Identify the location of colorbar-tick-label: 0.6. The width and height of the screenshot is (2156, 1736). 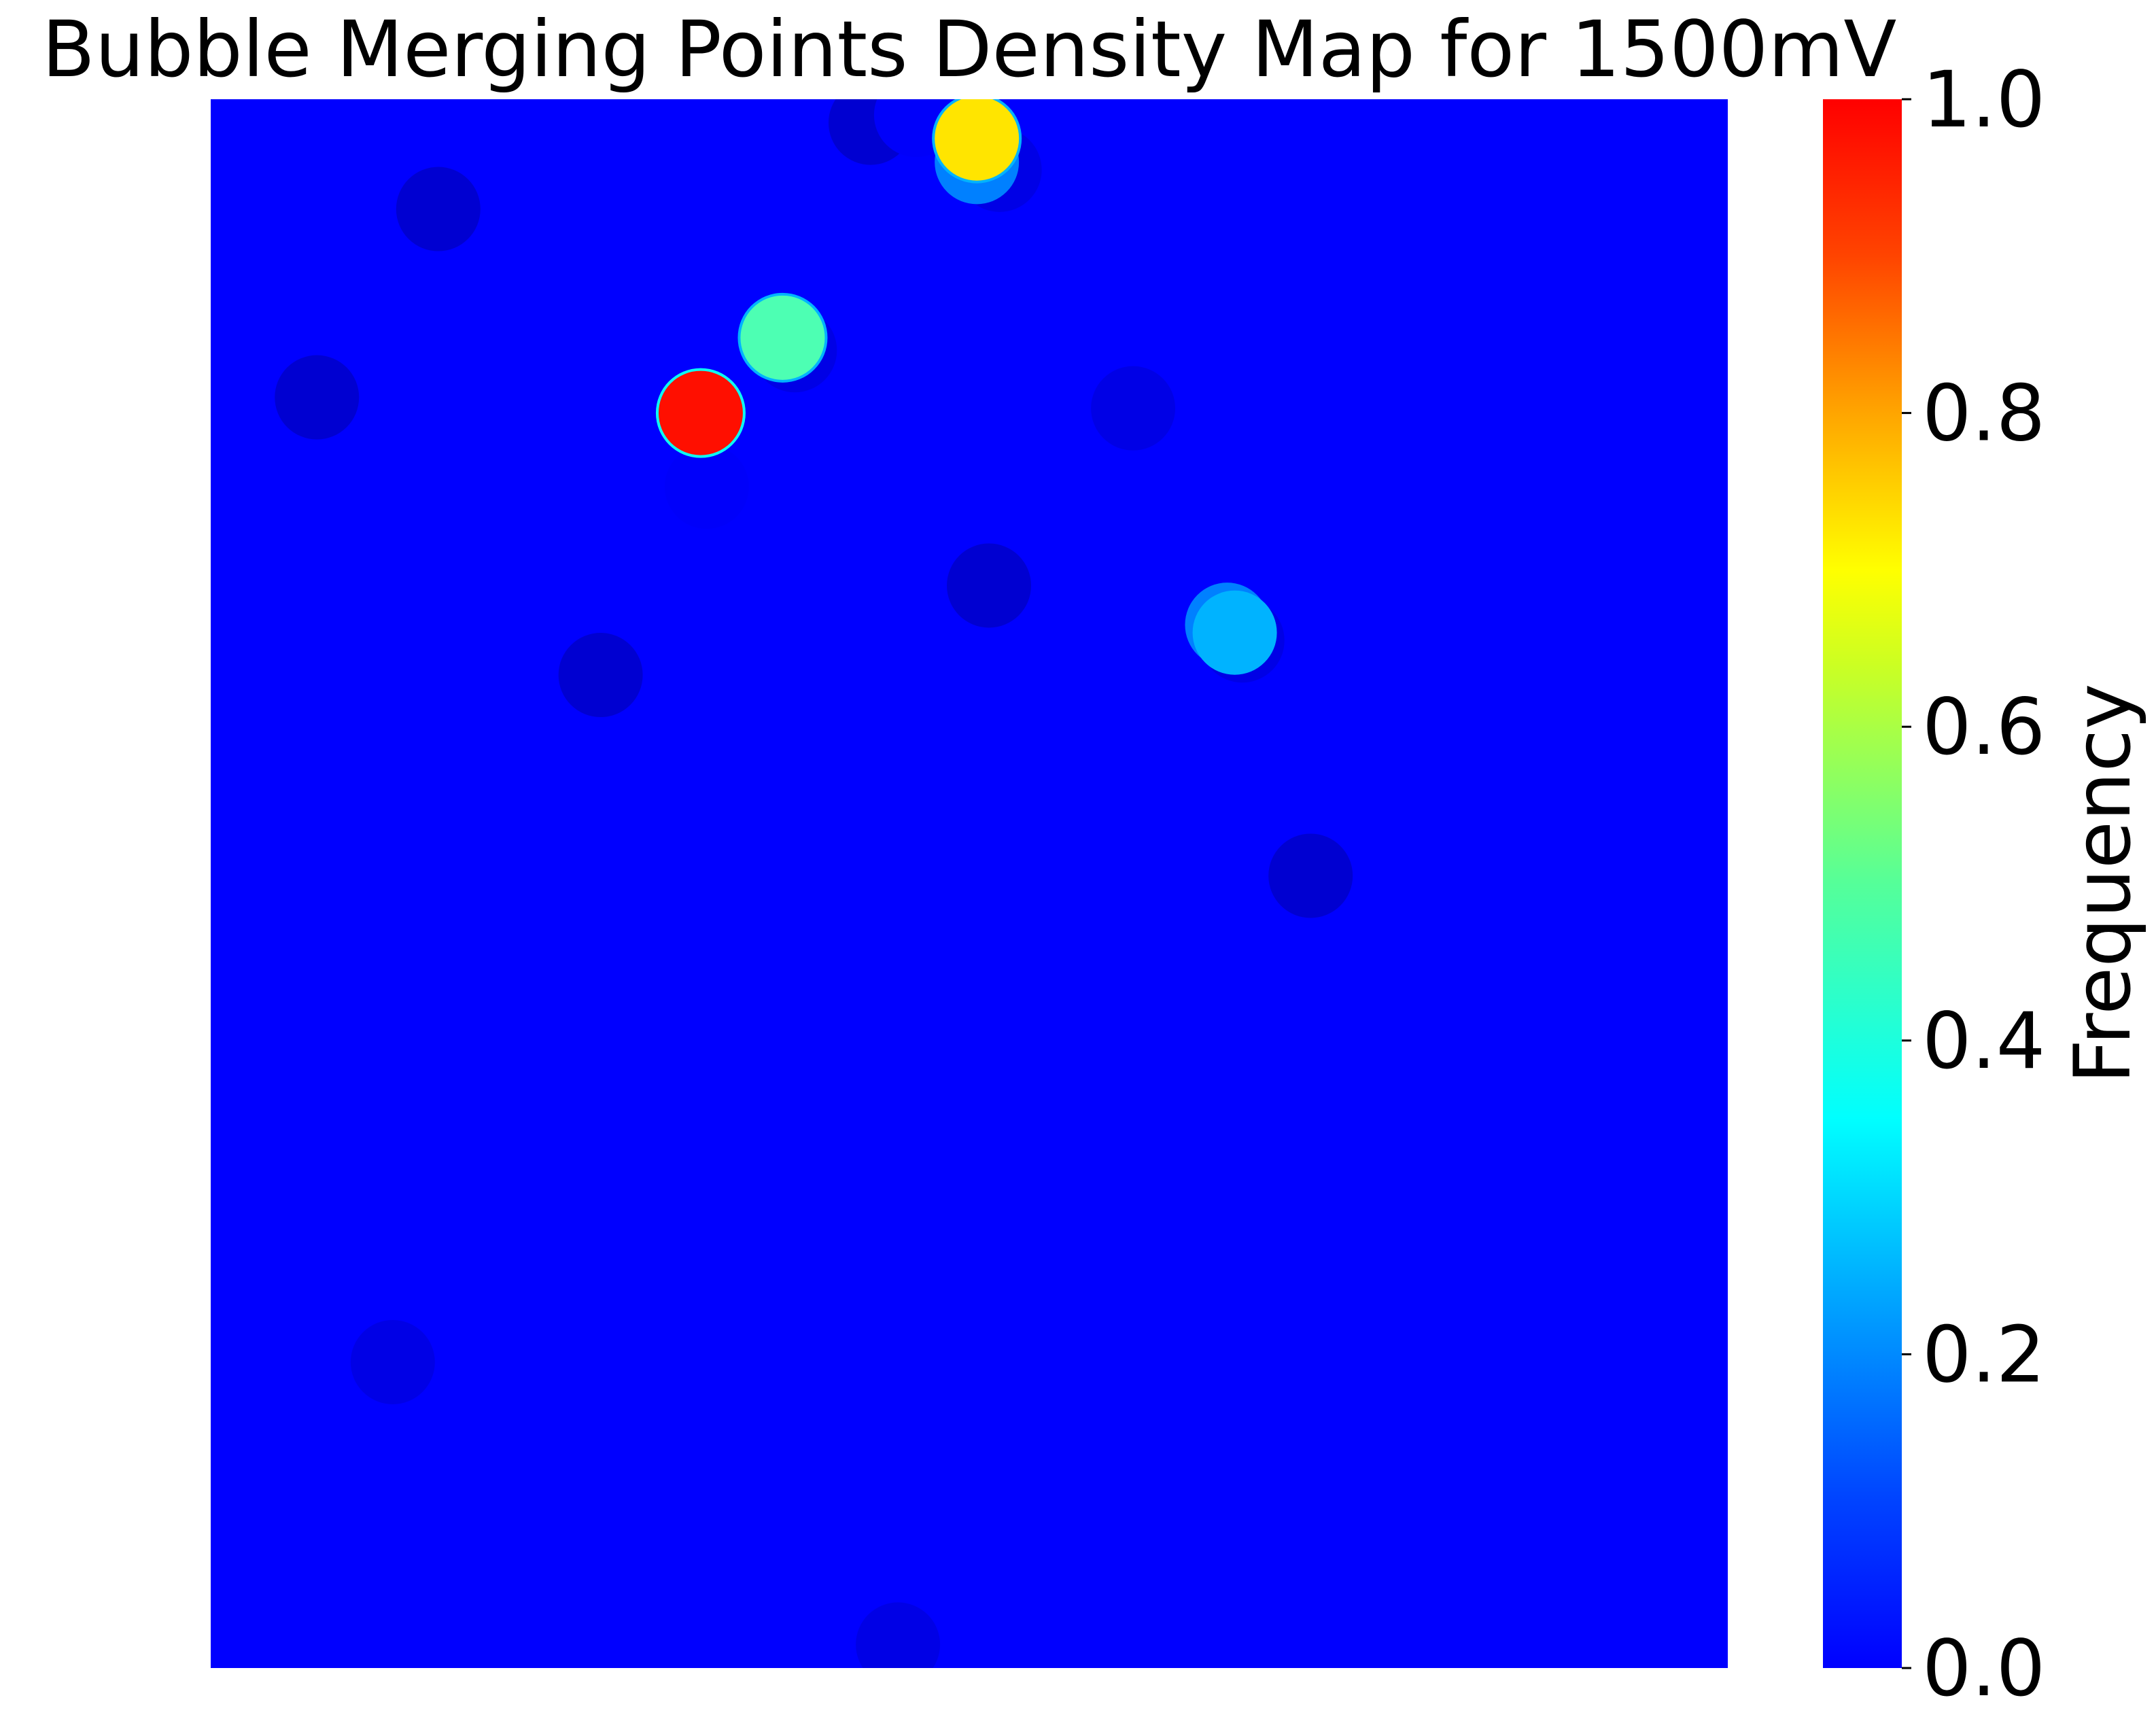
(1983, 727).